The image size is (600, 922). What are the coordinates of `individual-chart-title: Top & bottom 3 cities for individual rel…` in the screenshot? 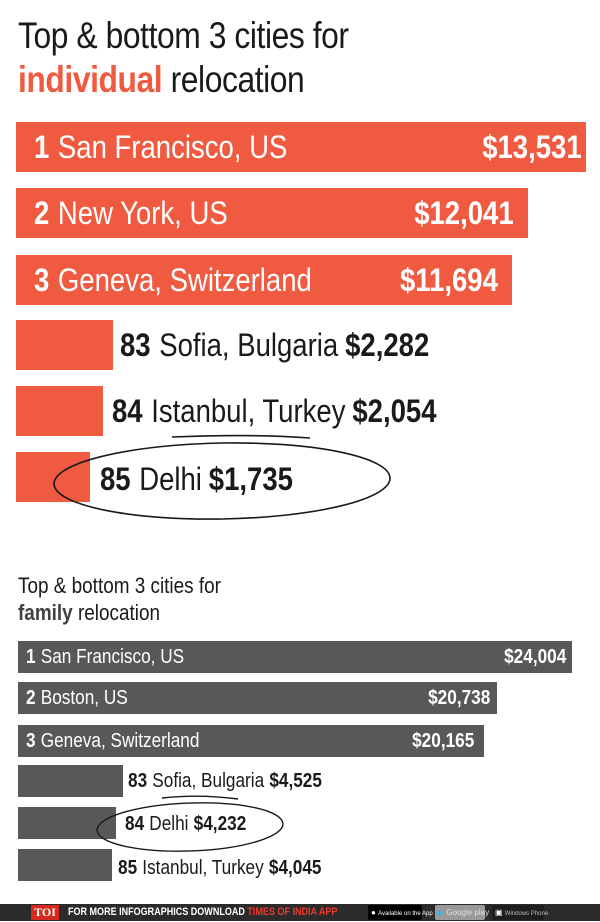 It's located at (183, 58).